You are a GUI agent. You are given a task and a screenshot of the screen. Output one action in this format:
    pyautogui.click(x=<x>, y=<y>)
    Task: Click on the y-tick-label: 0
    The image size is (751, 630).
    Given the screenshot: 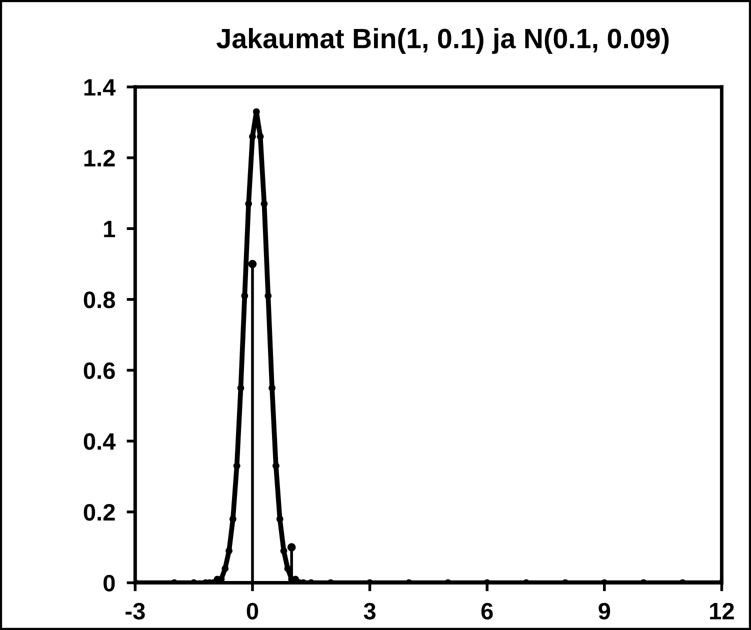 What is the action you would take?
    pyautogui.click(x=109, y=583)
    